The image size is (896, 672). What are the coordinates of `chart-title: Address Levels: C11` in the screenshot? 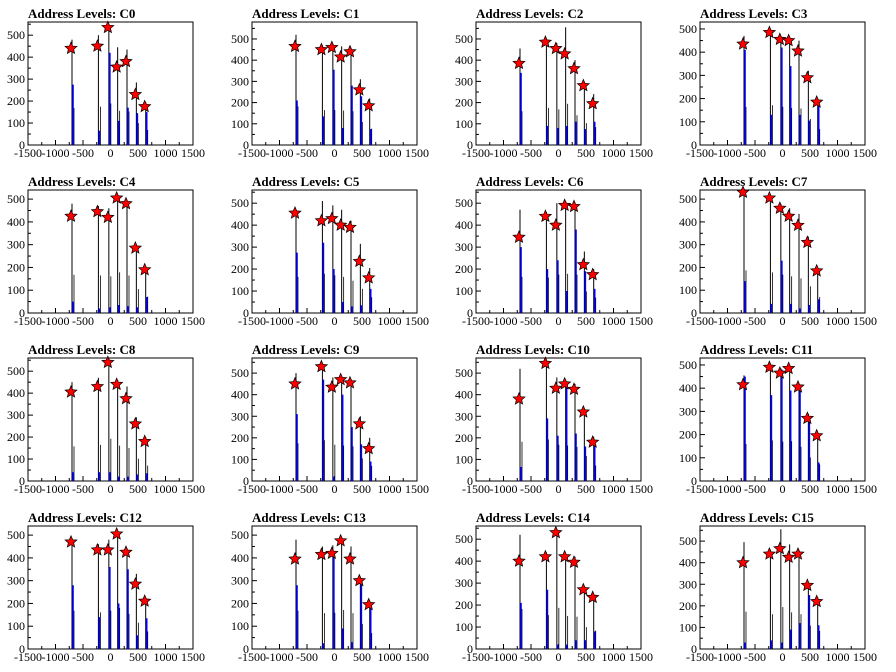 It's located at (756, 349).